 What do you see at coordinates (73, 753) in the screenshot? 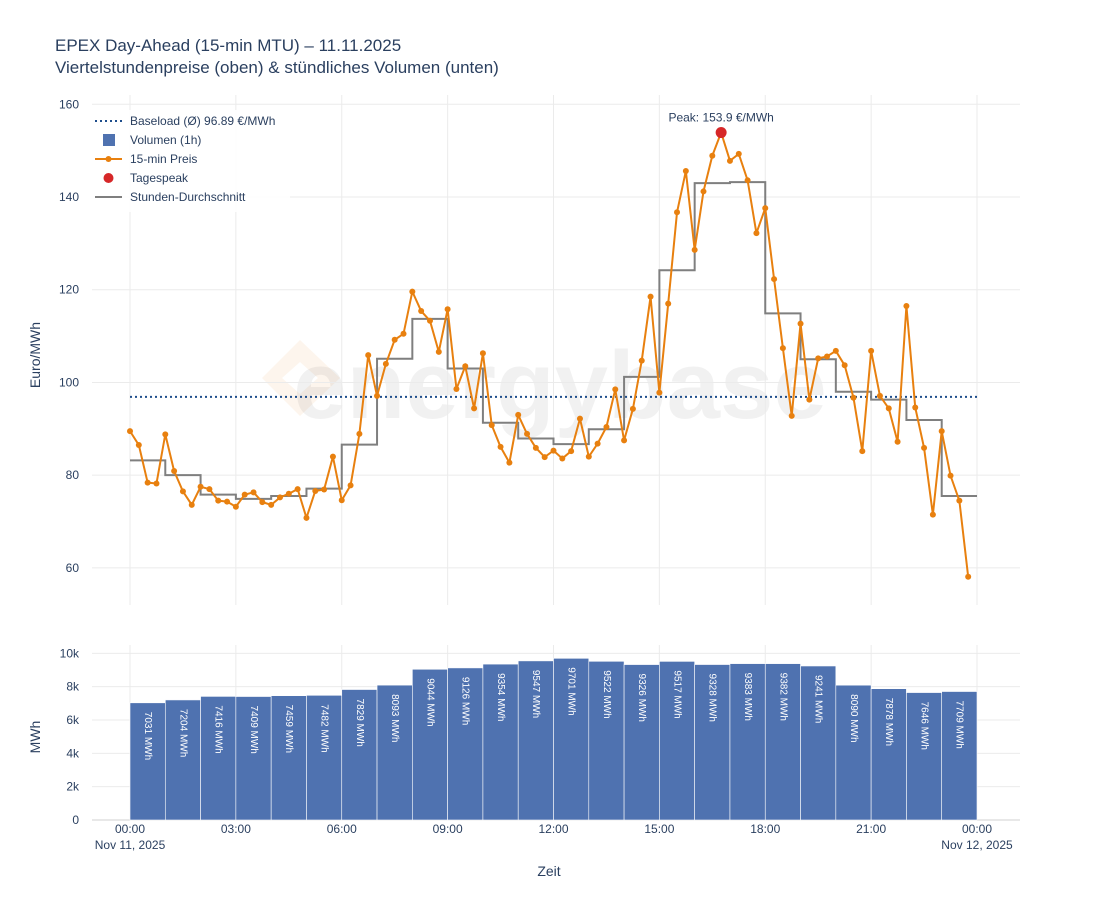
I see `volume-y-tick-label: 4k` at bounding box center [73, 753].